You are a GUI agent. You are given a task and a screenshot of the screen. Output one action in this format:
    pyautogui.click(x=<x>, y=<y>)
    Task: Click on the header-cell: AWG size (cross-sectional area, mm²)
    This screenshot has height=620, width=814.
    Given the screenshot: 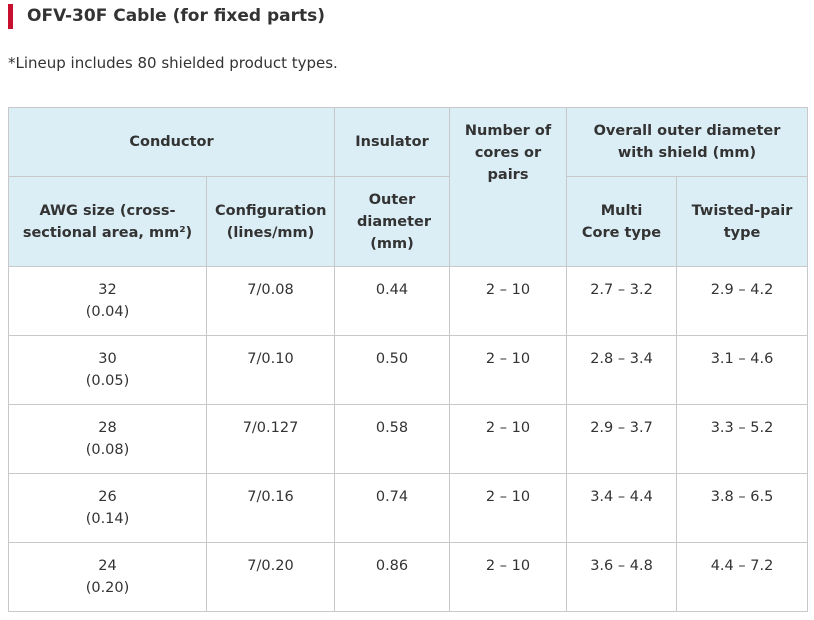 What is the action you would take?
    pyautogui.click(x=107, y=221)
    